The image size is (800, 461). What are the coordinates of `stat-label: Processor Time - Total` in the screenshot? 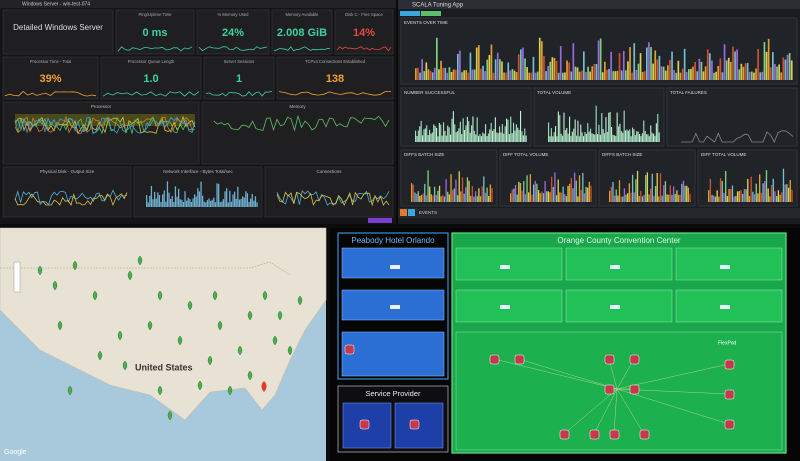 It's located at (51, 61).